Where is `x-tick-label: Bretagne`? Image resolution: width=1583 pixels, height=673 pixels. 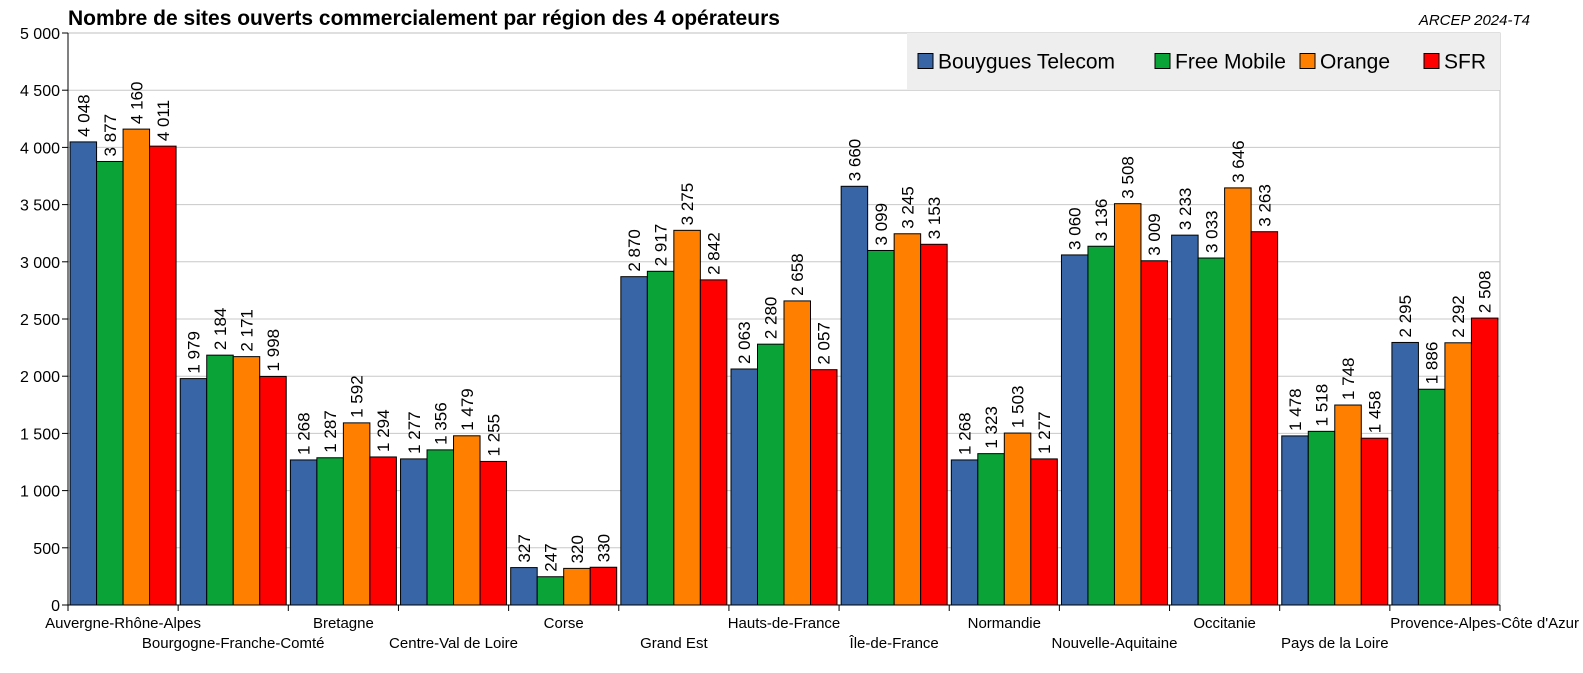
x-tick-label: Bretagne is located at coordinates (343, 623).